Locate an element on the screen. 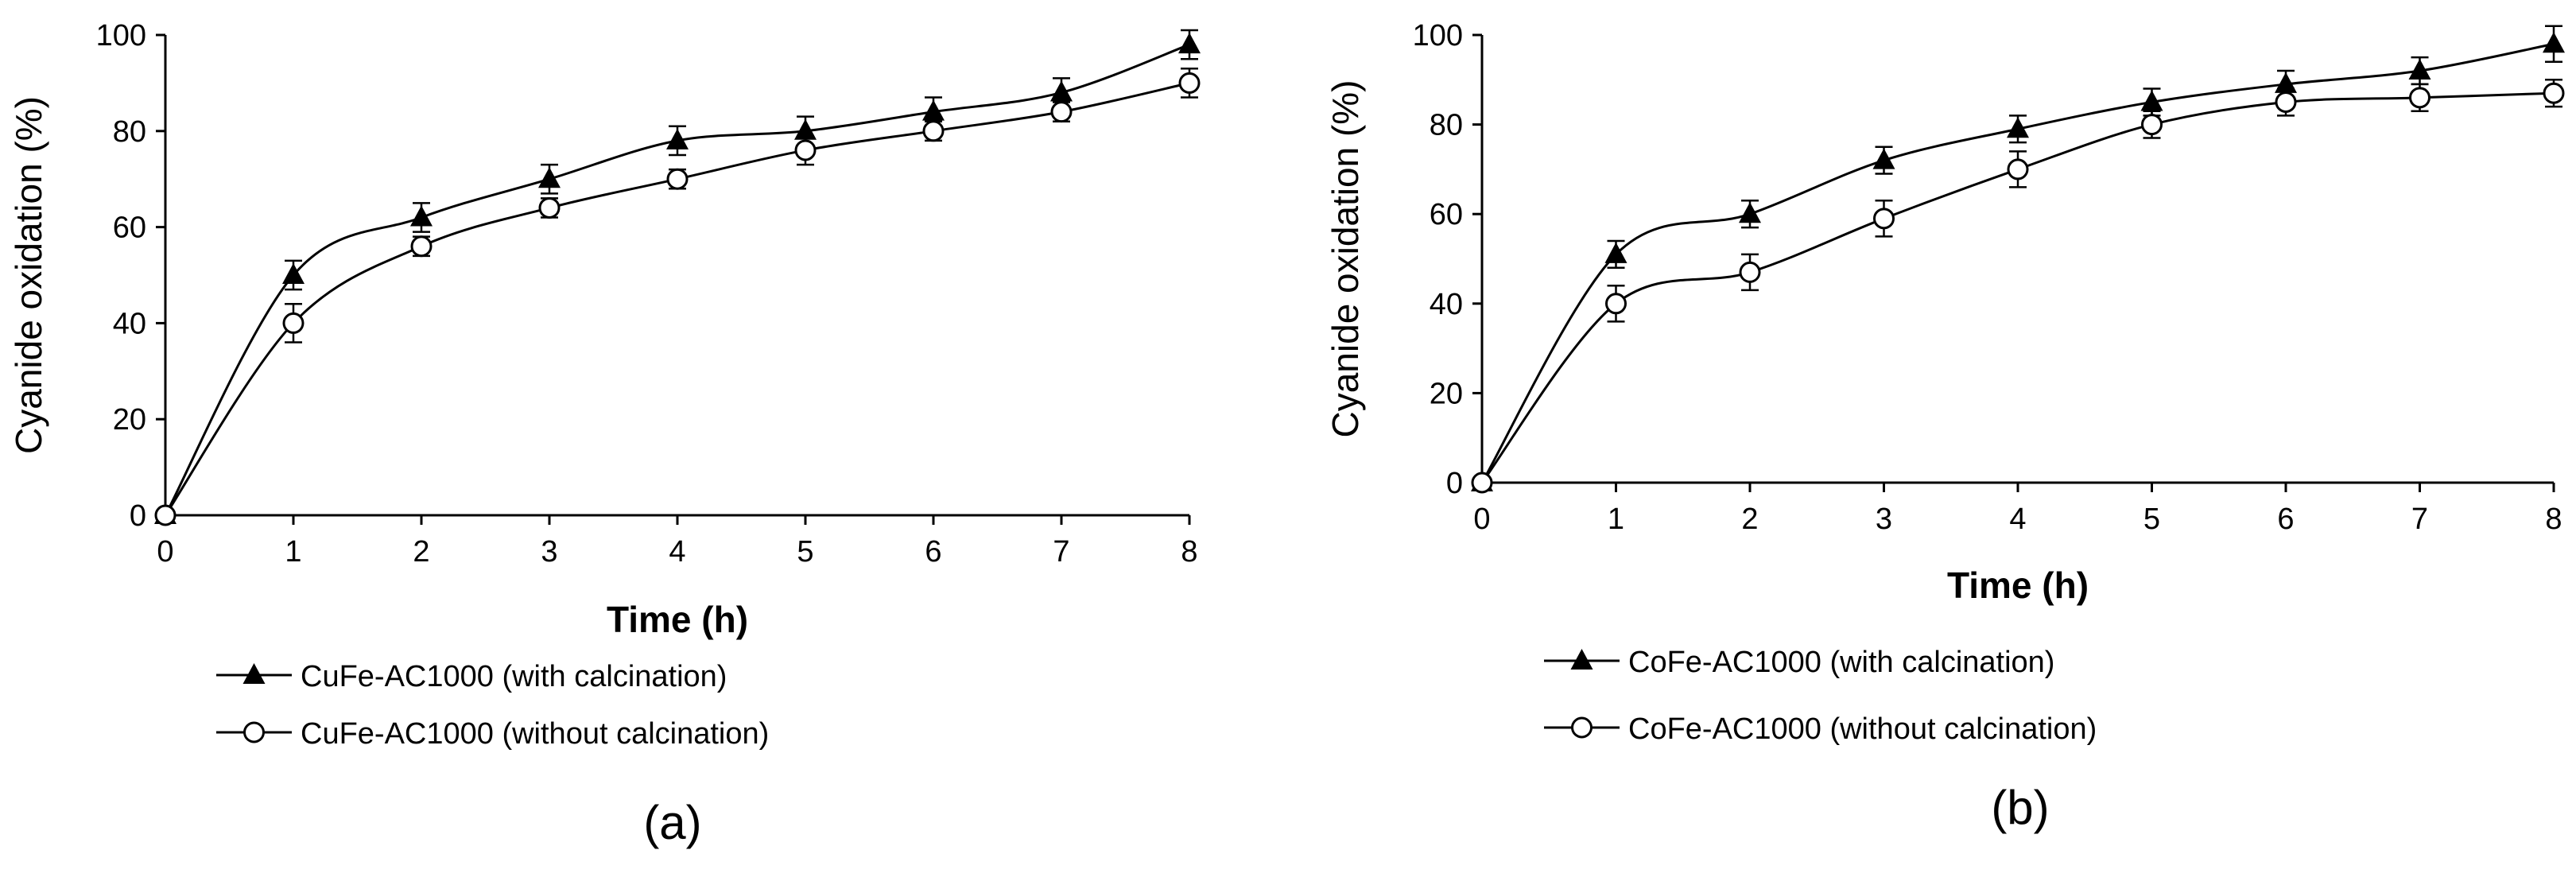 The image size is (2576, 885). legend-entry: CuFe-AC1000 (with calcination) is located at coordinates (472, 676).